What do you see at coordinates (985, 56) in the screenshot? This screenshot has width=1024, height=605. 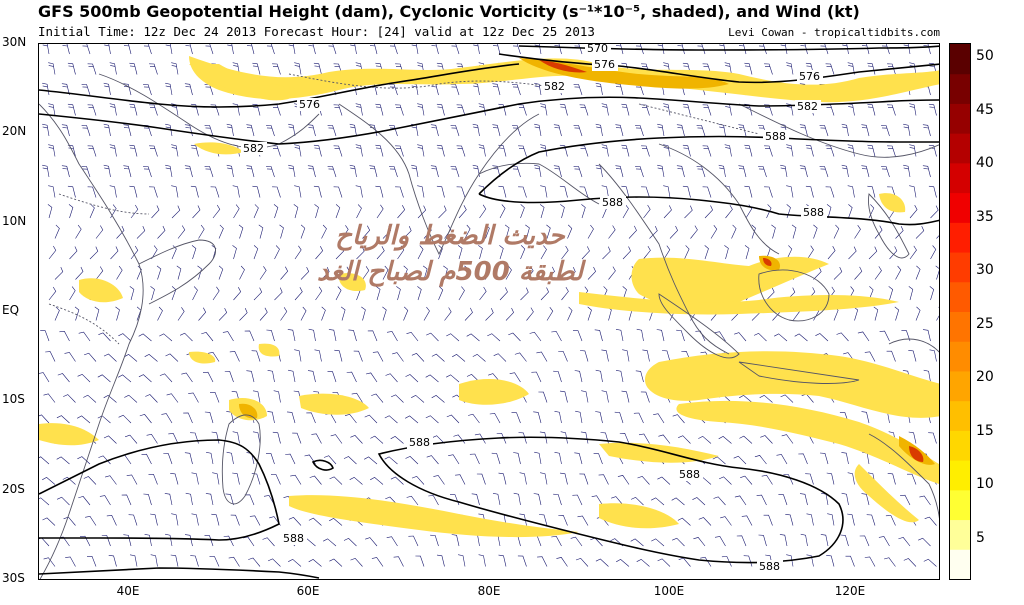 I see `colorbar-tick-label: 50` at bounding box center [985, 56].